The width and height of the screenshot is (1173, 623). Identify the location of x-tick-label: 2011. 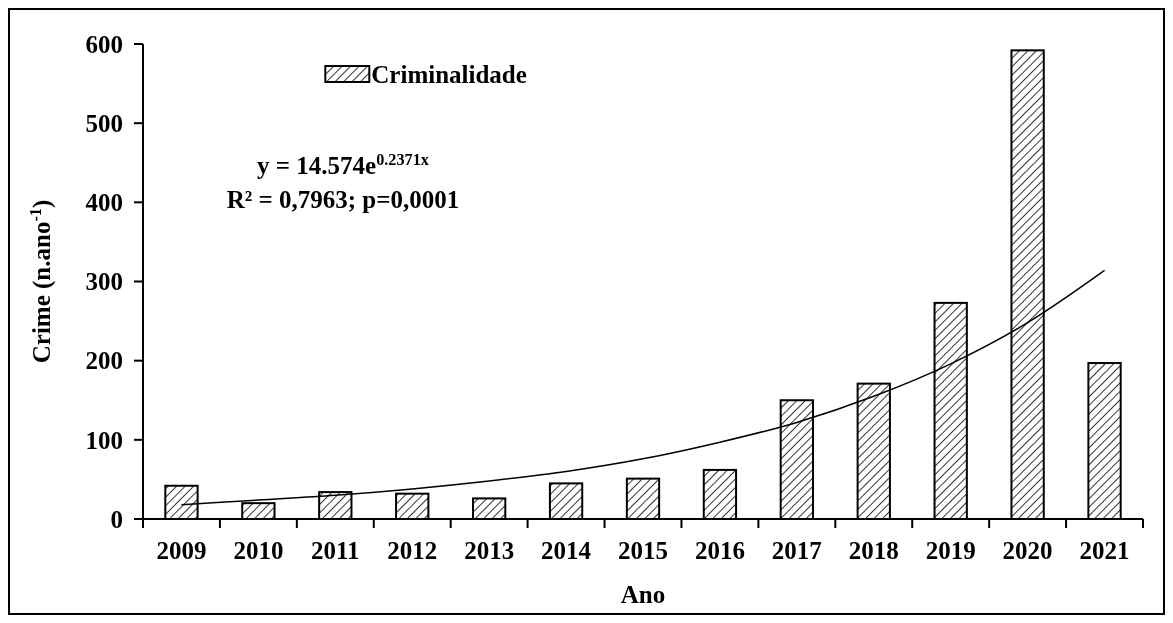
(335, 550).